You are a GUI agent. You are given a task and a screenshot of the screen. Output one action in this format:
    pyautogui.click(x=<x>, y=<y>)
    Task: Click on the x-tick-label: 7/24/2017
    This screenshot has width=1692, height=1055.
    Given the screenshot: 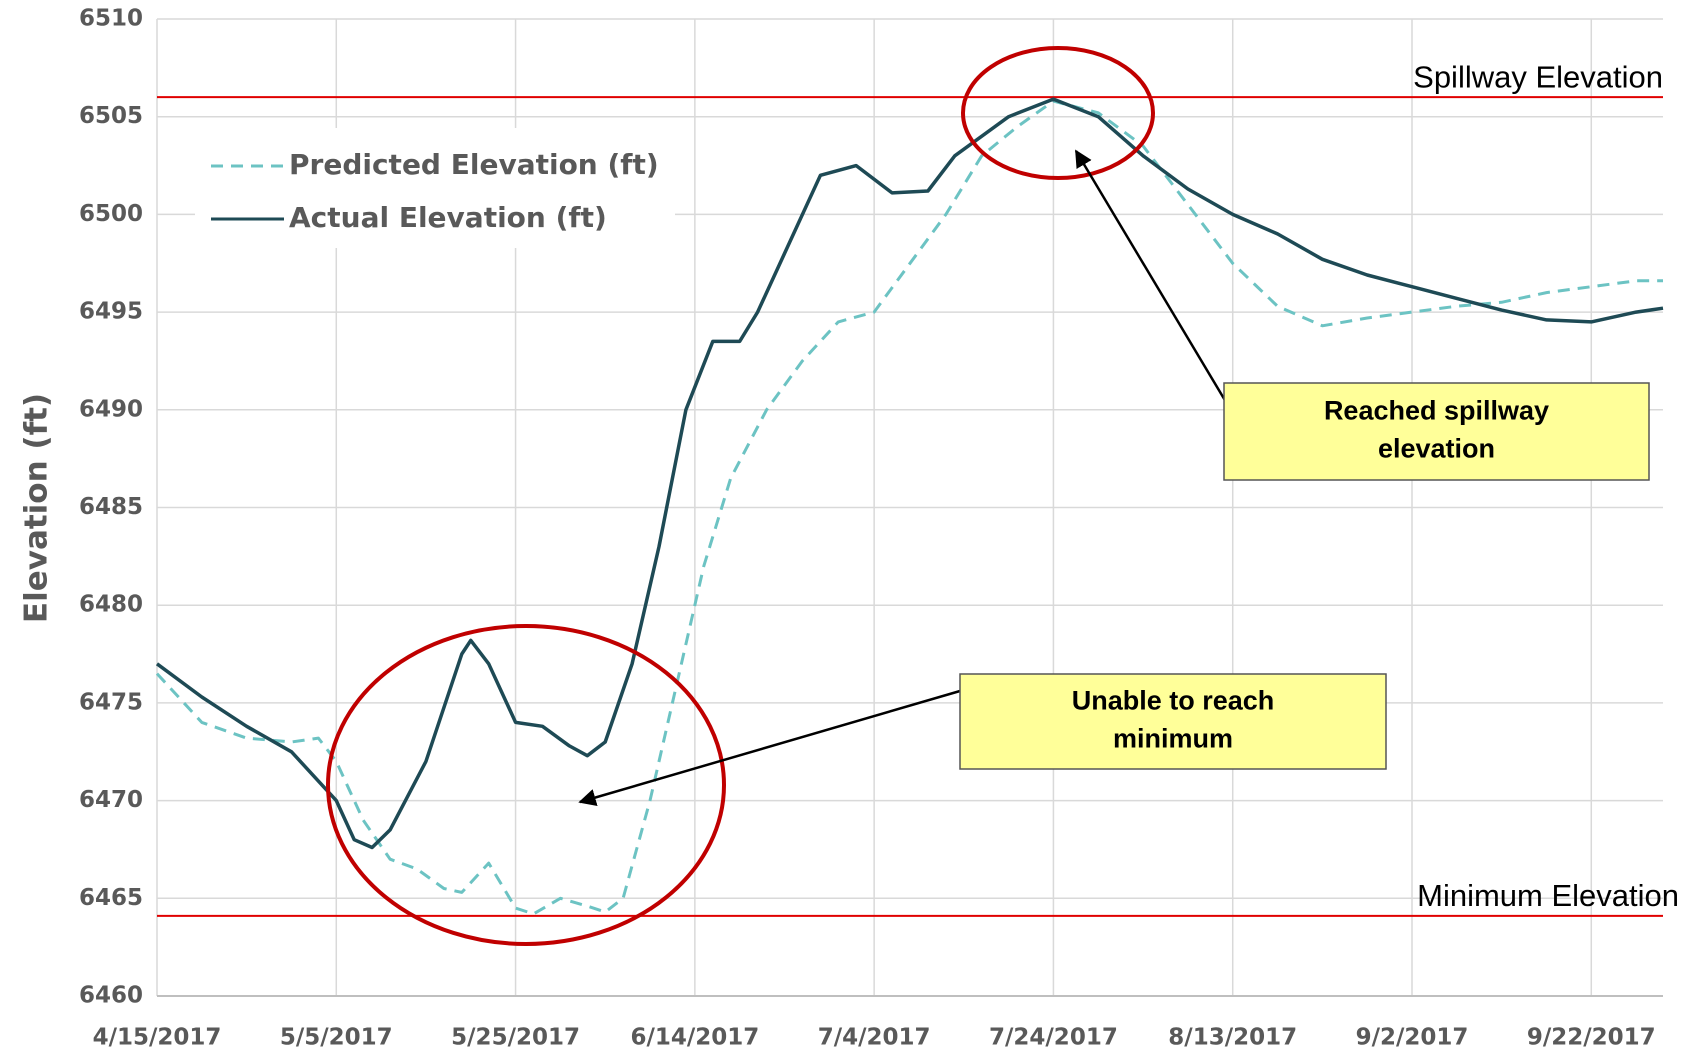 What is the action you would take?
    pyautogui.click(x=1053, y=1038)
    